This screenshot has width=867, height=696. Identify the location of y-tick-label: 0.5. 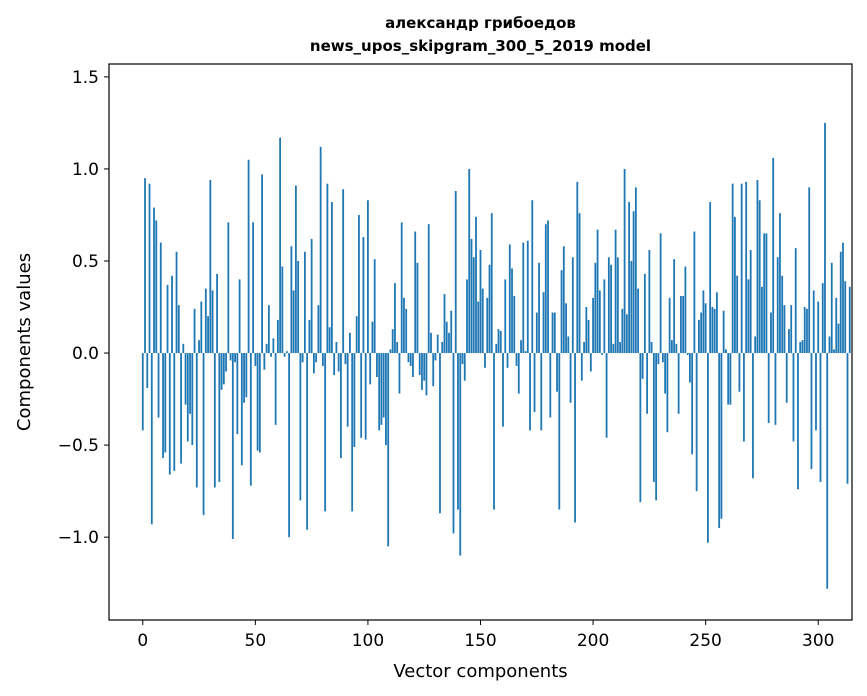
(85, 262).